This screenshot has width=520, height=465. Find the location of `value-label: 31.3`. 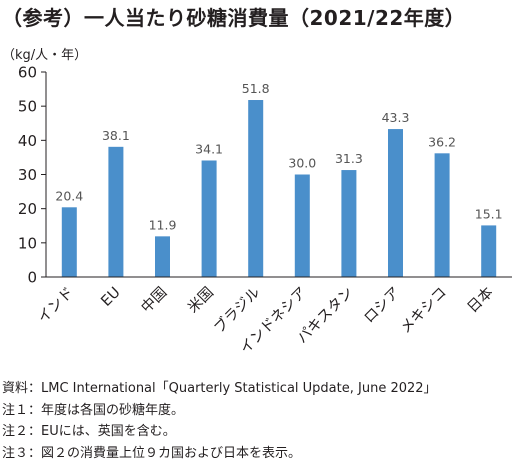

value-label: 31.3 is located at coordinates (349, 158).